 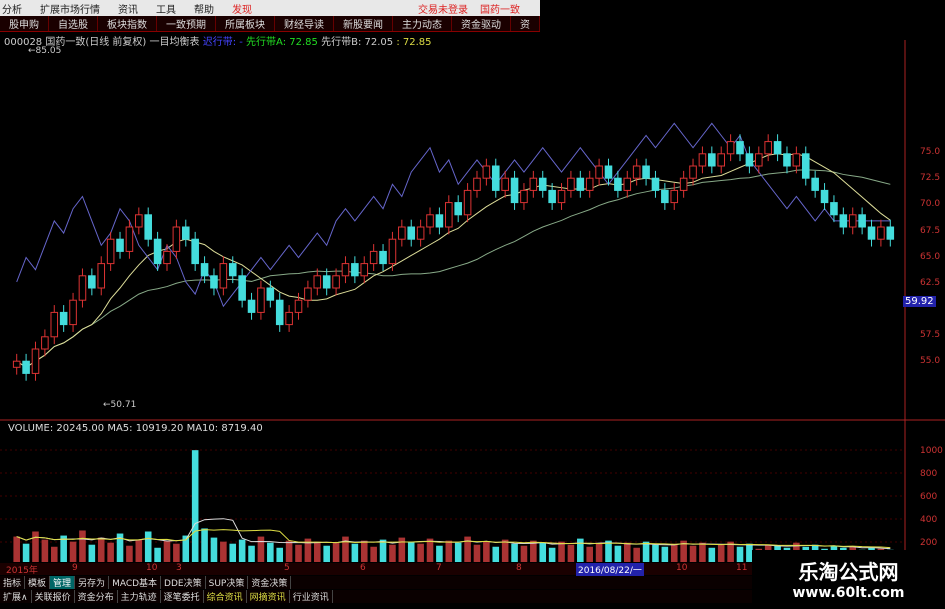 What do you see at coordinates (245, 23) in the screenshot?
I see `tab-sector: 所属板块` at bounding box center [245, 23].